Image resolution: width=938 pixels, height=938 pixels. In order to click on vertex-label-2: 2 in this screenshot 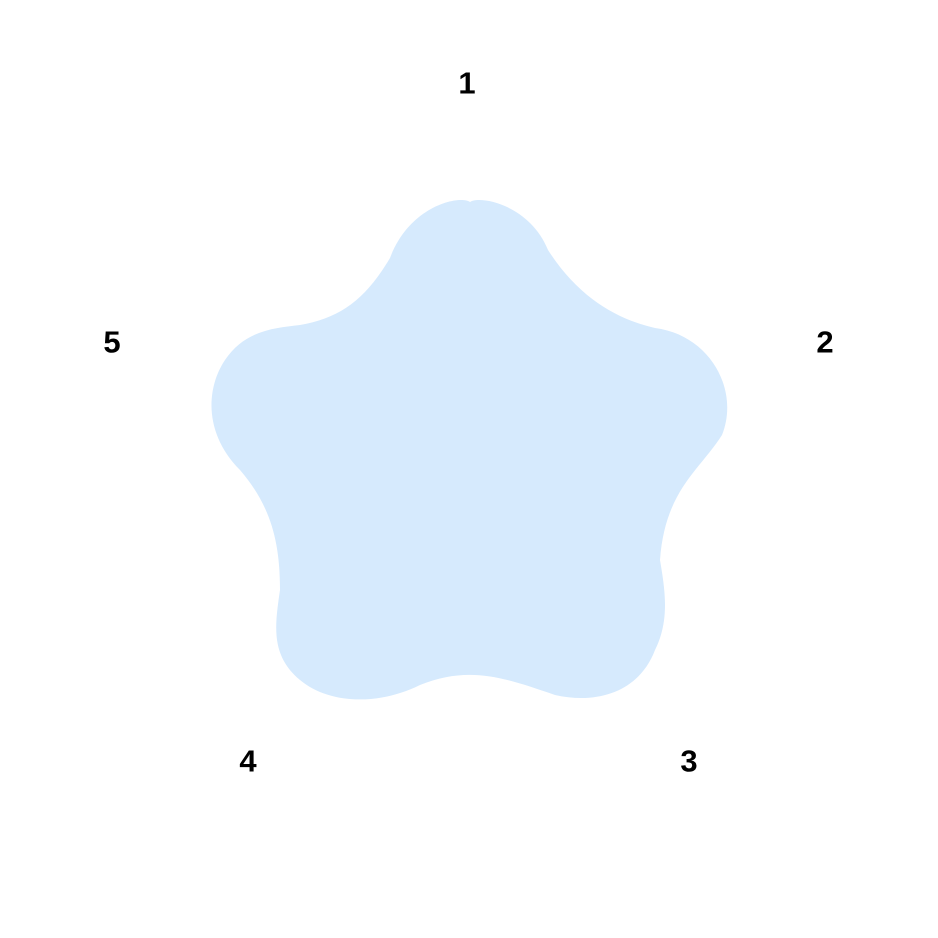, I will do `click(825, 342)`.